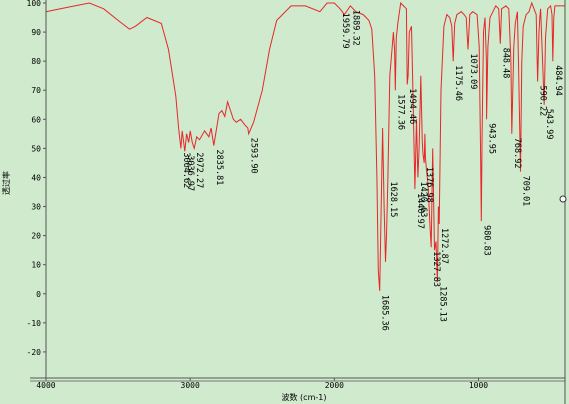  Describe the element at coordinates (36, 265) in the screenshot. I see `y-tick-label: 10` at that location.